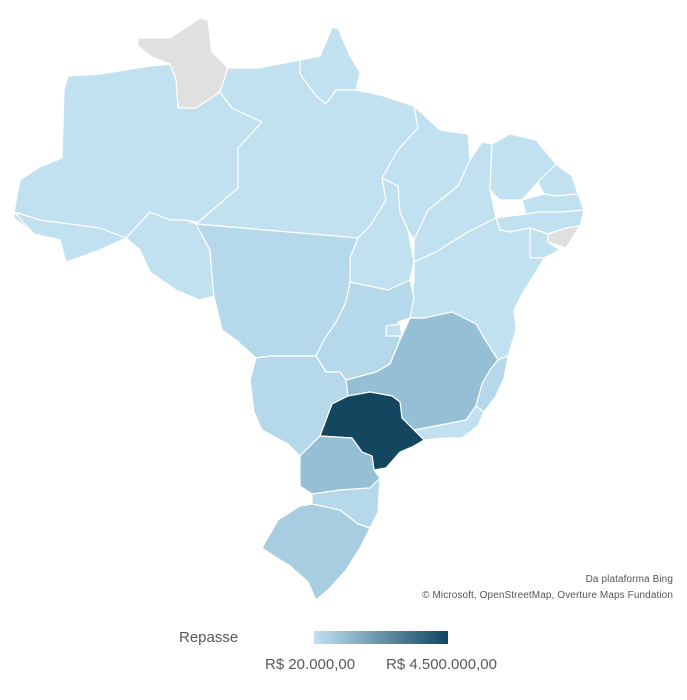  Describe the element at coordinates (381, 637) in the screenshot. I see `legend-color-scale` at that location.